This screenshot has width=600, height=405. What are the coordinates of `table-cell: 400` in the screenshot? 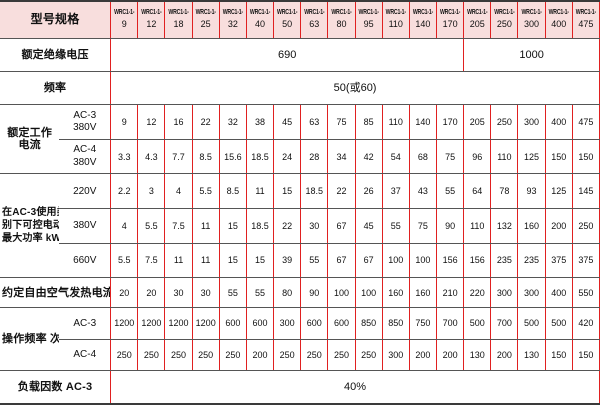 It's located at (558, 122).